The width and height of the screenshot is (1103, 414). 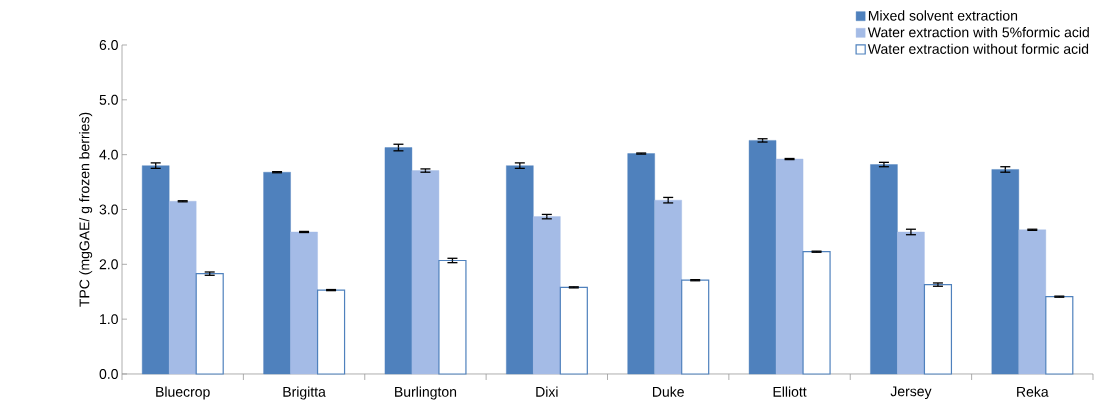 I want to click on x-tick-label: Burlington, so click(x=426, y=393).